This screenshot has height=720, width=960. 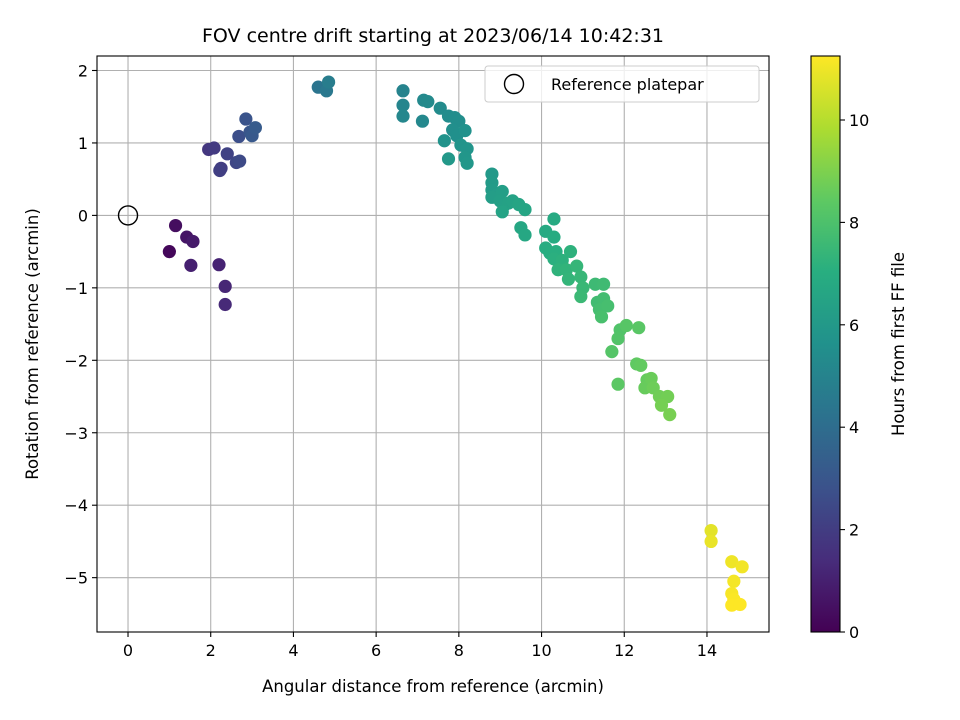 What do you see at coordinates (707, 650) in the screenshot?
I see `x-tick-label: 14` at bounding box center [707, 650].